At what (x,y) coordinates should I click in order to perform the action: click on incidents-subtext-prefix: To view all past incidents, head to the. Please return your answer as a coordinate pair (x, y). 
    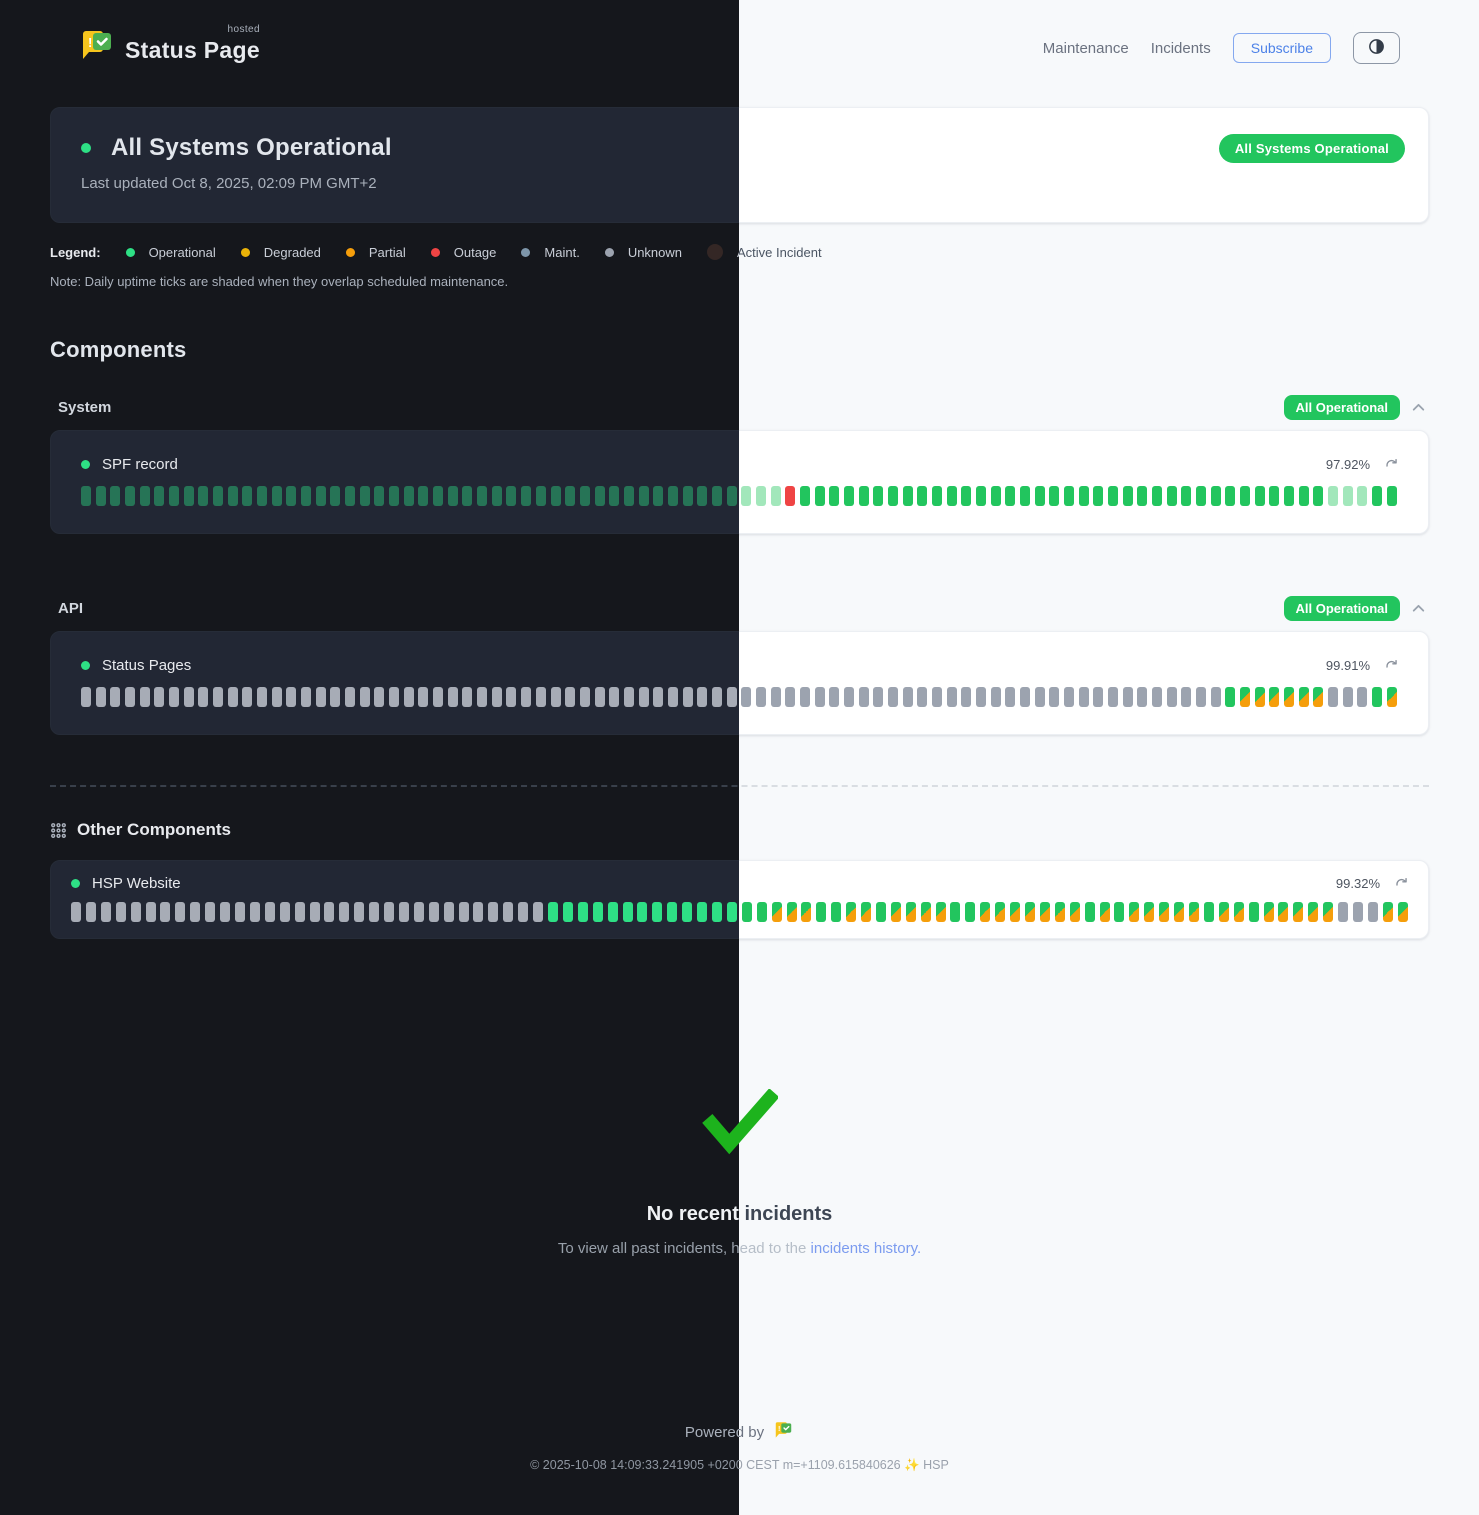
    Looking at the image, I should click on (775, 1248).